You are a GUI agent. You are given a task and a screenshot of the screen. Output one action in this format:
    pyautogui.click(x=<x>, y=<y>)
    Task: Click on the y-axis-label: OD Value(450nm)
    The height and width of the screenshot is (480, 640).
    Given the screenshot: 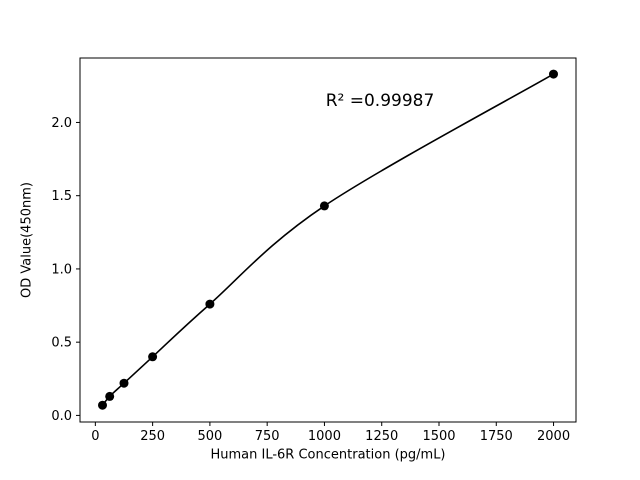 What is the action you would take?
    pyautogui.click(x=27, y=240)
    